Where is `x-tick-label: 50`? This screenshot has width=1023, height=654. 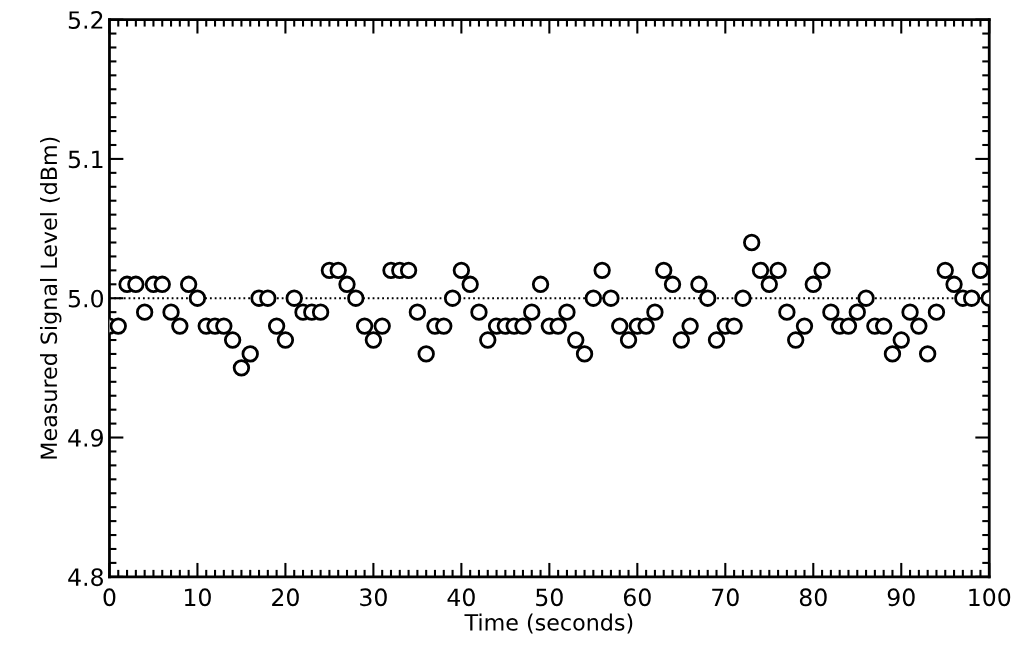
x-tick-label: 50 is located at coordinates (549, 597).